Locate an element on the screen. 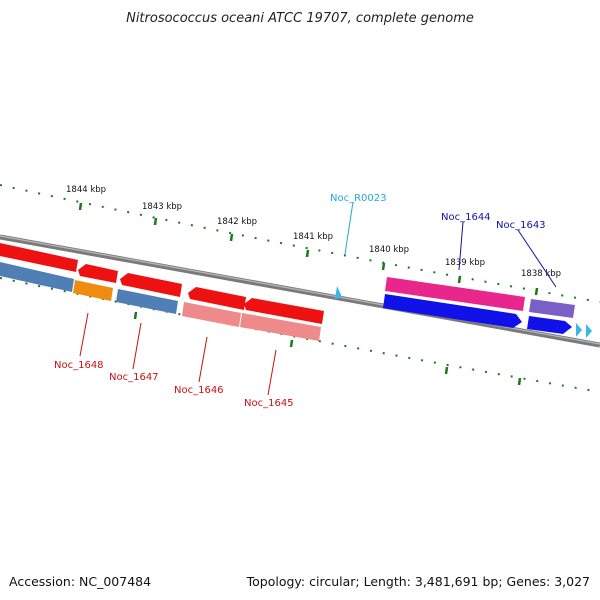 Image resolution: width=600 pixels, height=600 pixels. kbp-label: 1841 kbp is located at coordinates (313, 237).